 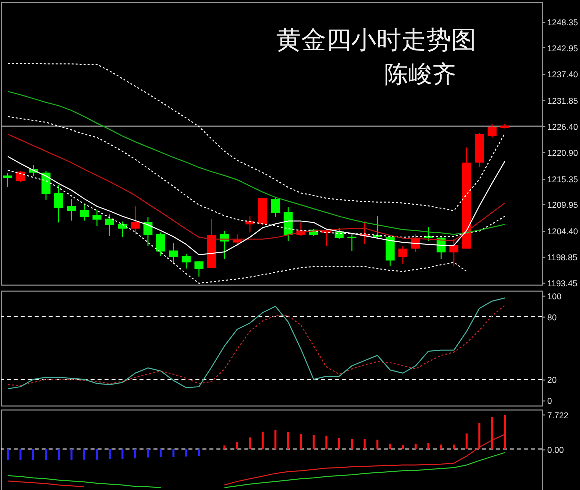 I want to click on y-tick-label: 0, so click(x=550, y=401).